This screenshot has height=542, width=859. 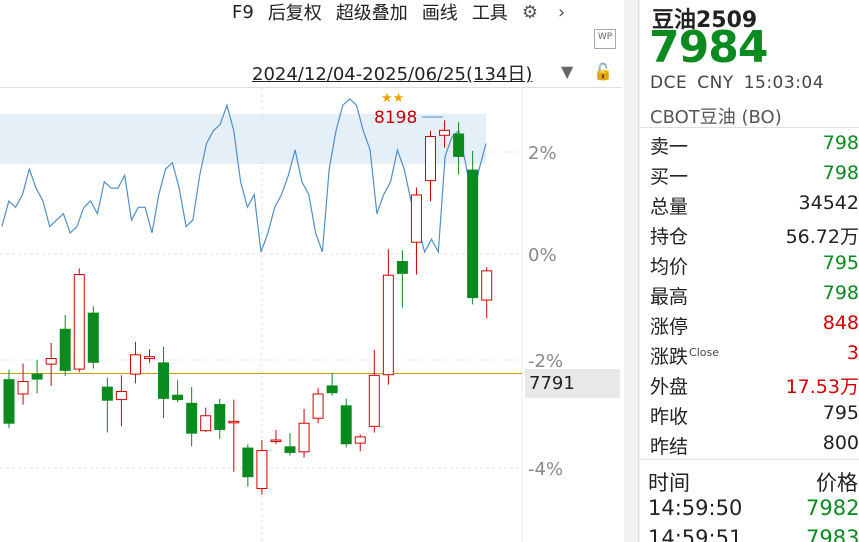 What do you see at coordinates (392, 98) in the screenshot?
I see `high-marker-stars: ★★` at bounding box center [392, 98].